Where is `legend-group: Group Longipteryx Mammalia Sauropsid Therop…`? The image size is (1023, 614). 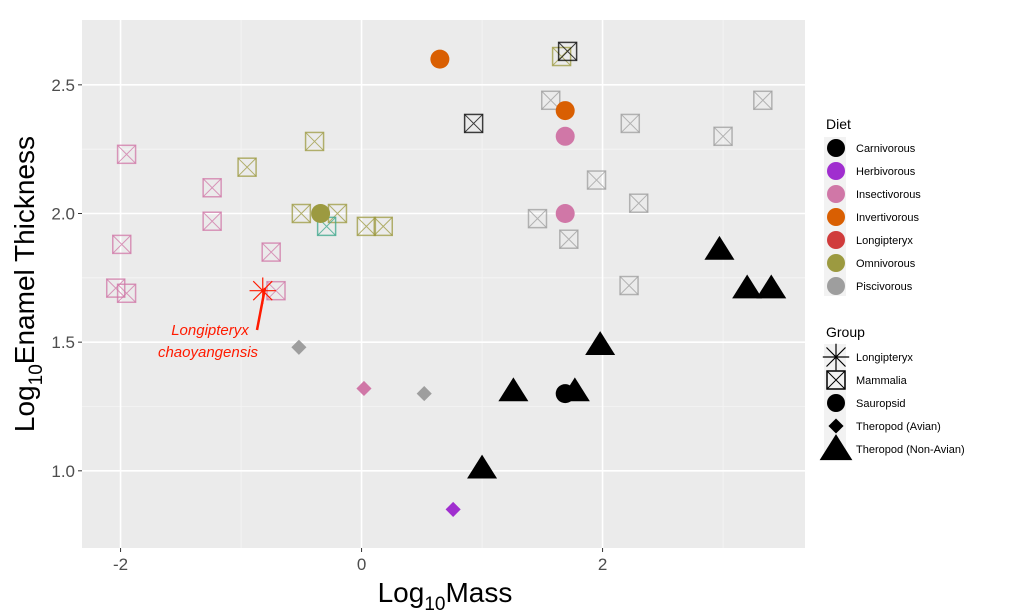
legend-group: Group Longipteryx Mammalia Sauropsid Therop… is located at coordinates (892, 392).